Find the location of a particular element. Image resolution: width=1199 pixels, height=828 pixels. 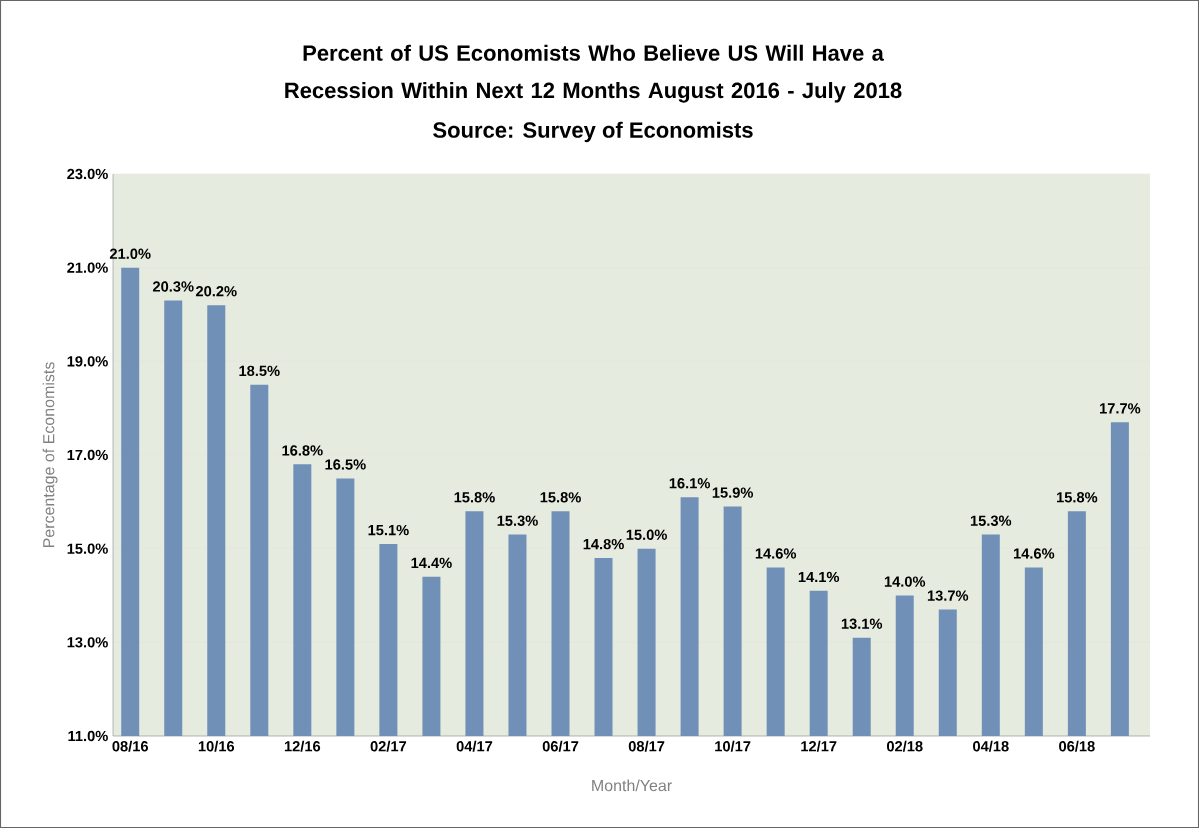

data-label: 13.1% is located at coordinates (862, 623).